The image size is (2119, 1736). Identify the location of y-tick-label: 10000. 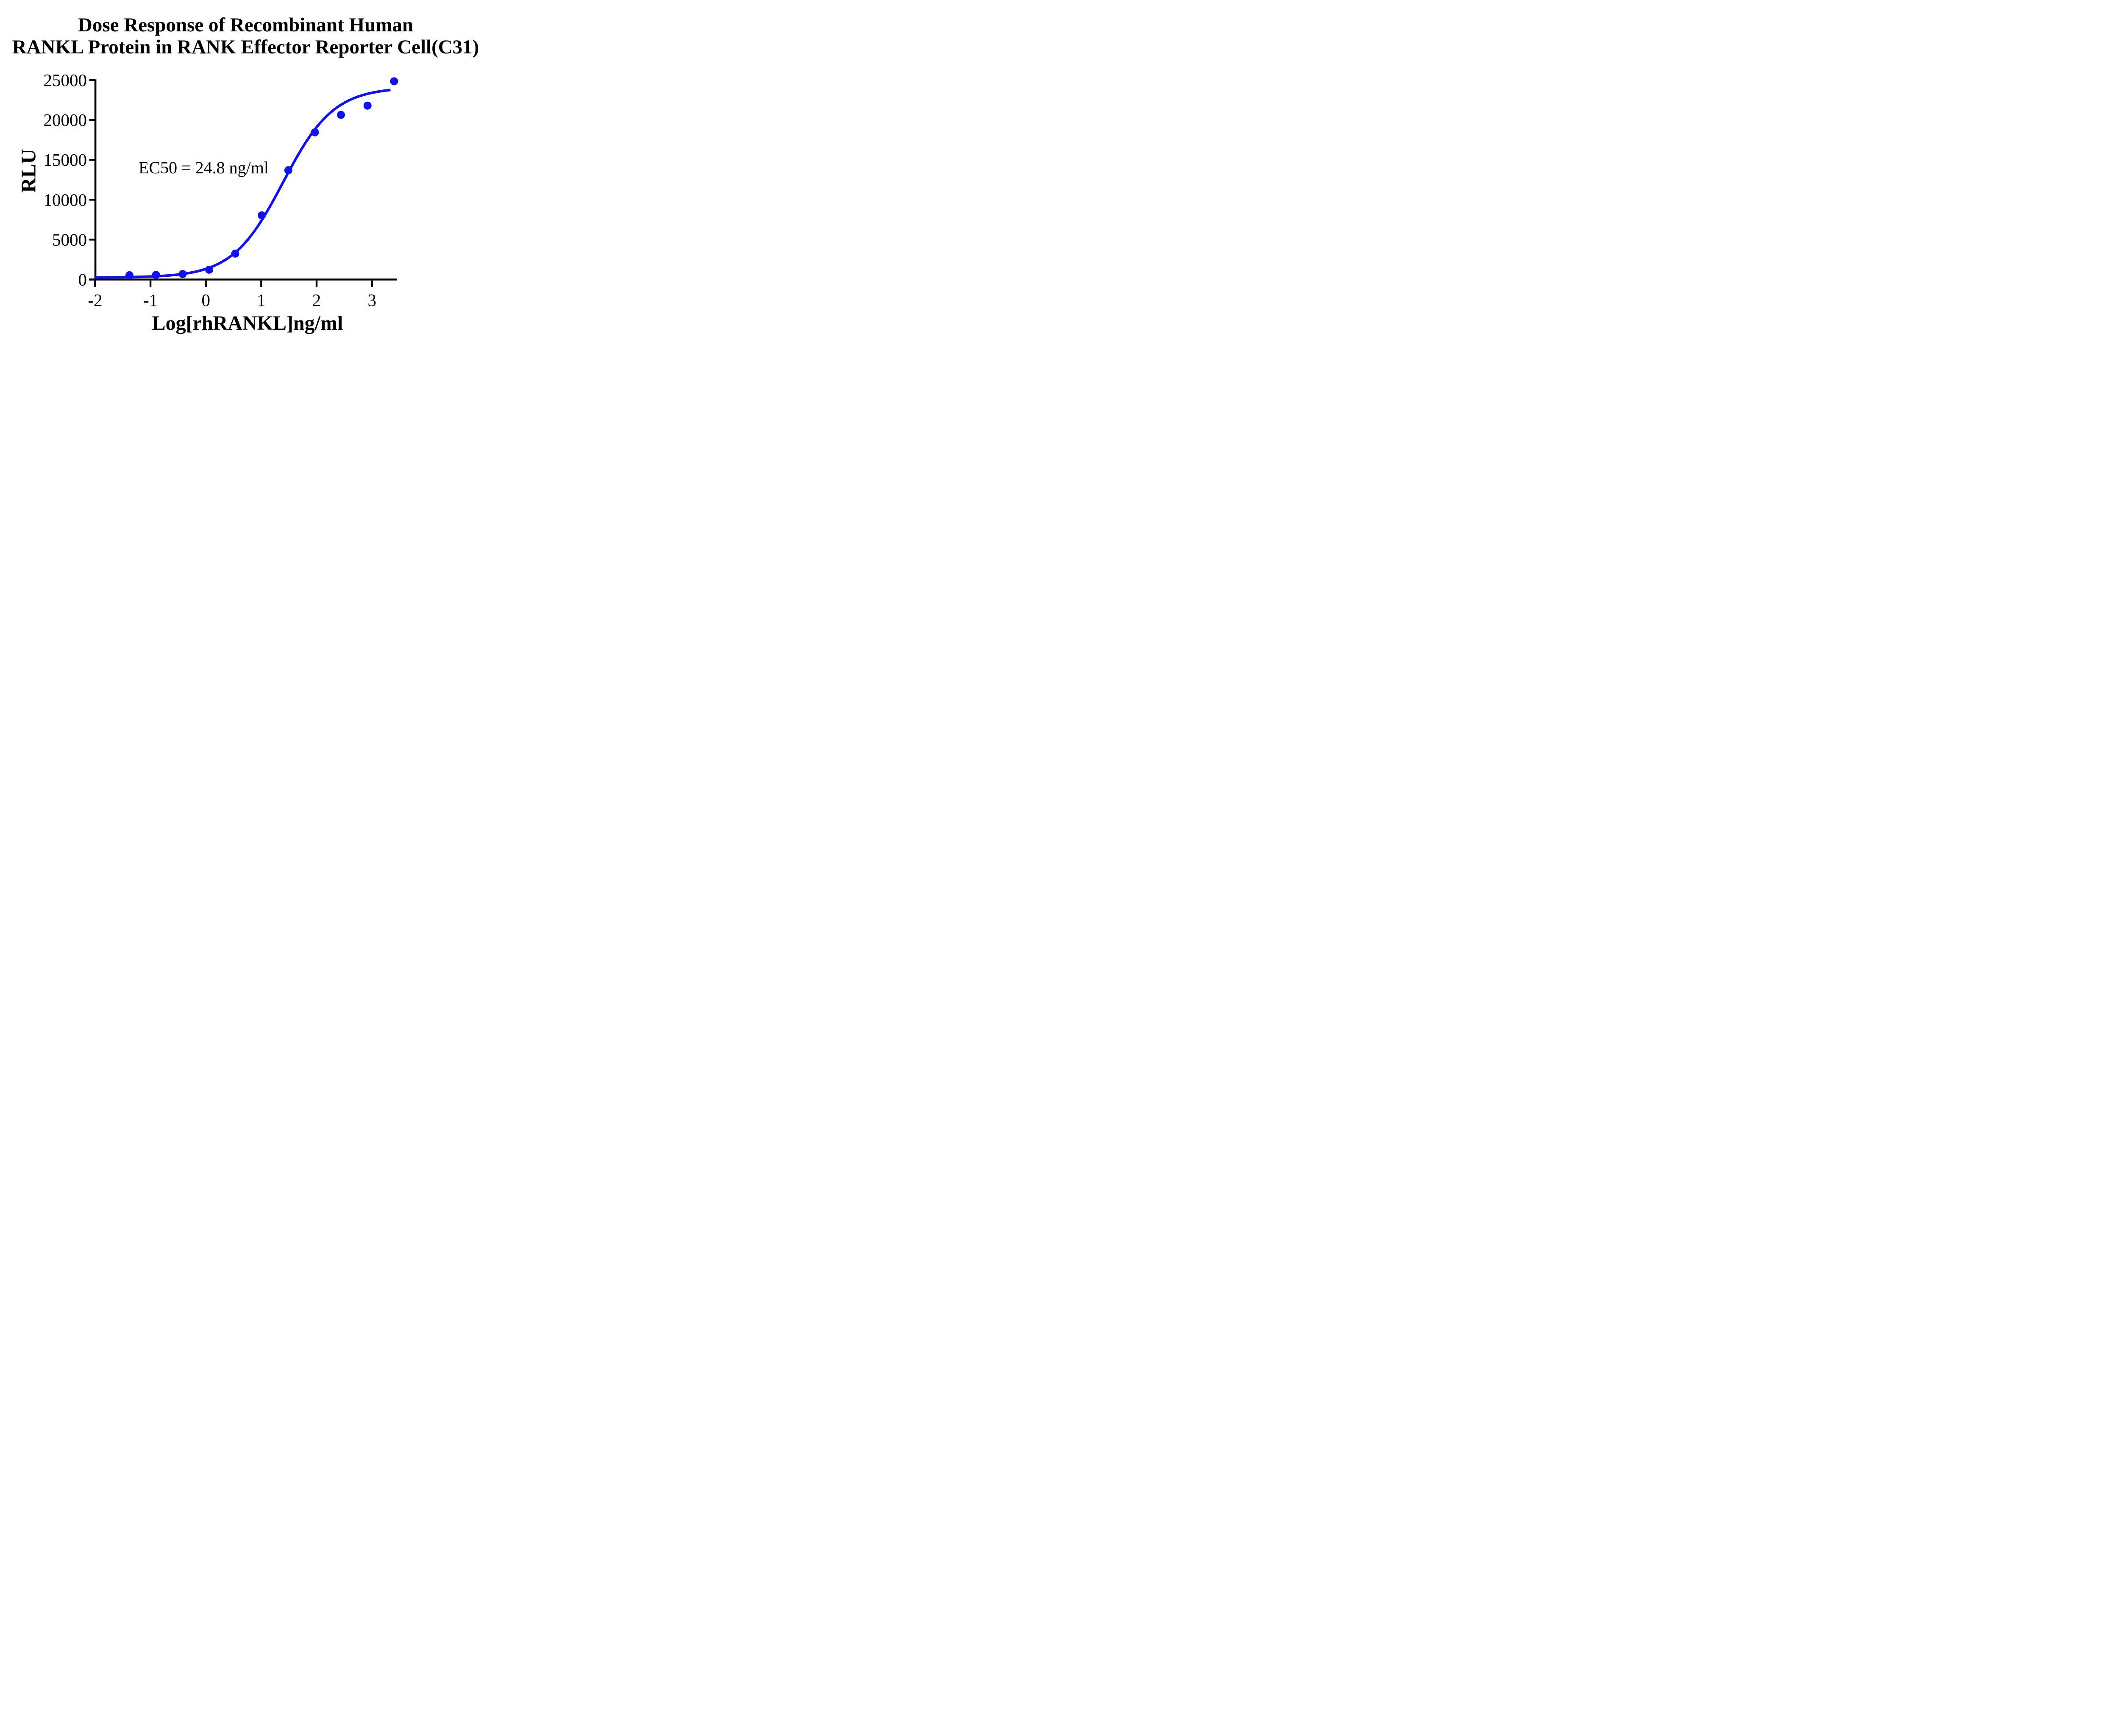
(66, 199).